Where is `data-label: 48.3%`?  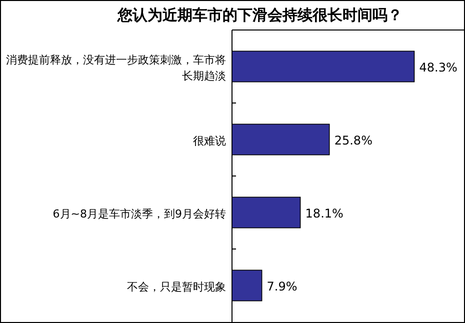
data-label: 48.3% is located at coordinates (438, 67).